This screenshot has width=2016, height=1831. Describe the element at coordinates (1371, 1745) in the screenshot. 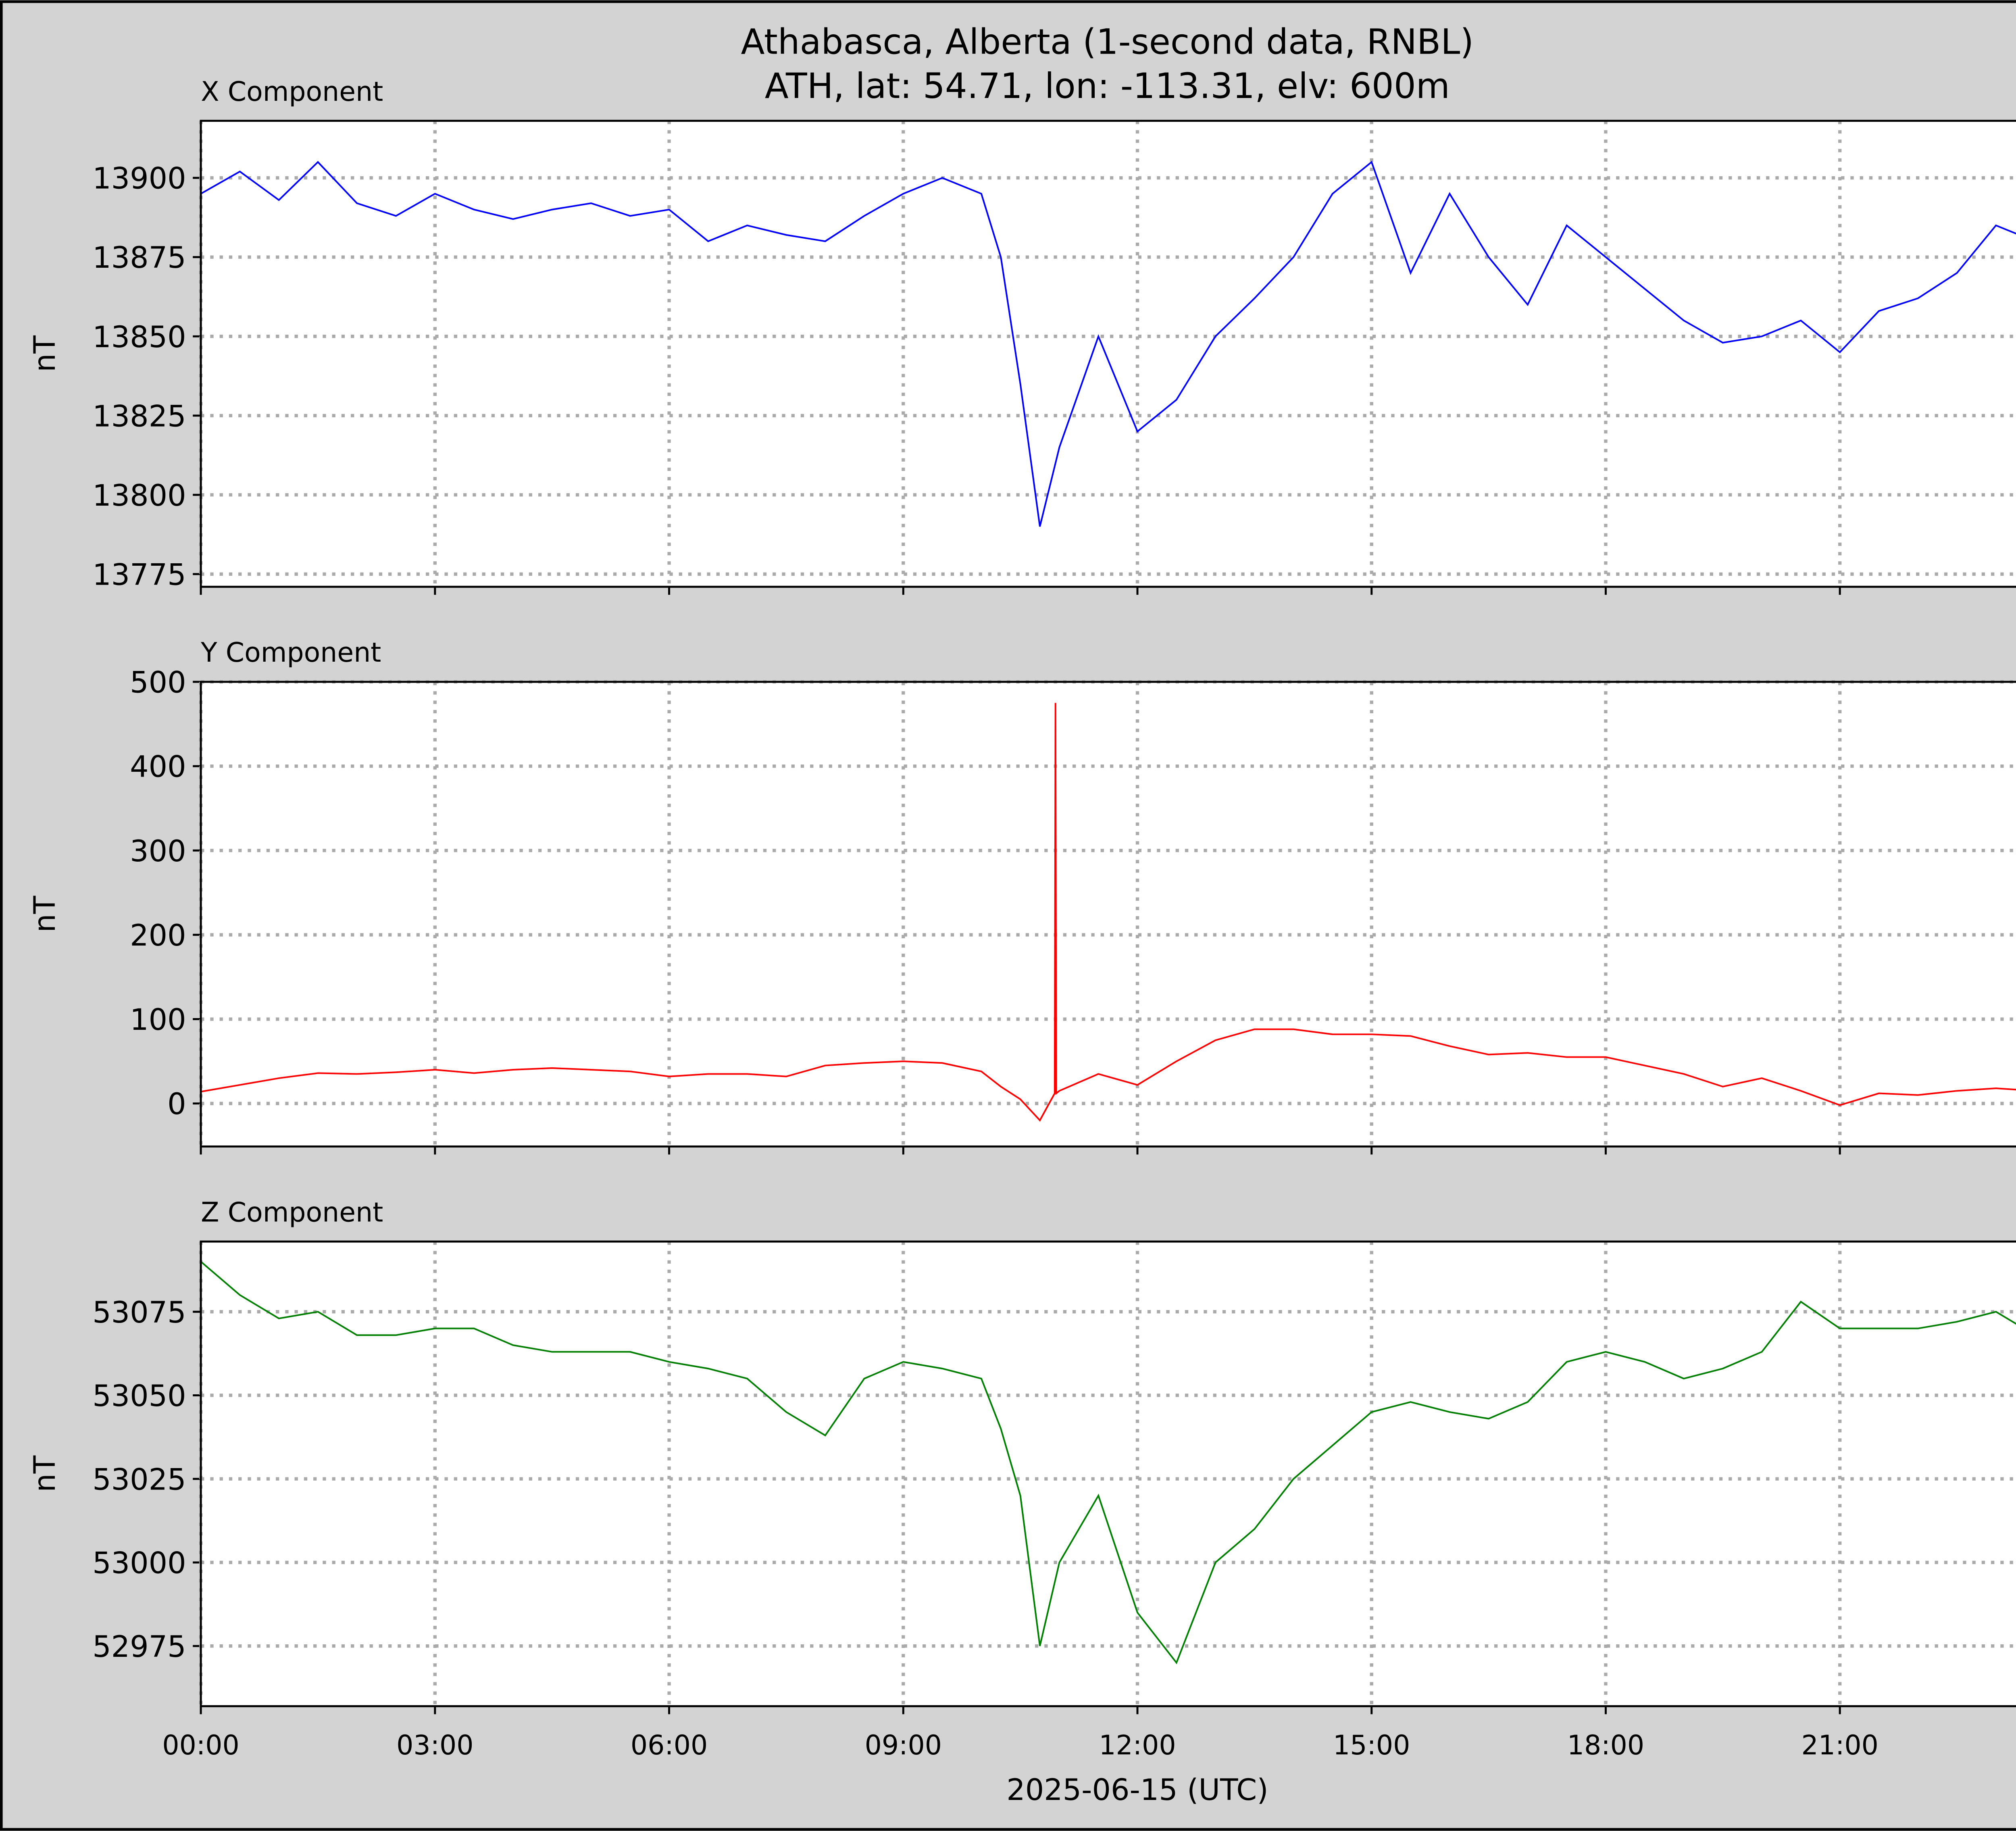

I see `x-tick-label: 15:00` at that location.